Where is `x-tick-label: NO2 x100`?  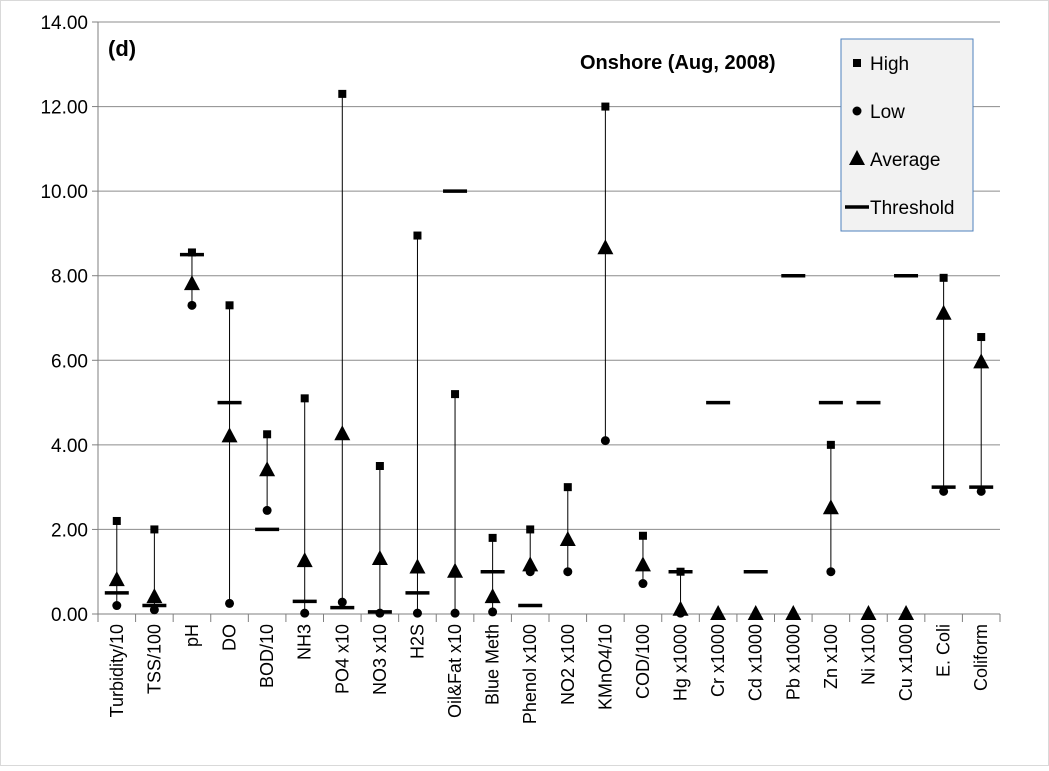
x-tick-label: NO2 x100 is located at coordinates (568, 664).